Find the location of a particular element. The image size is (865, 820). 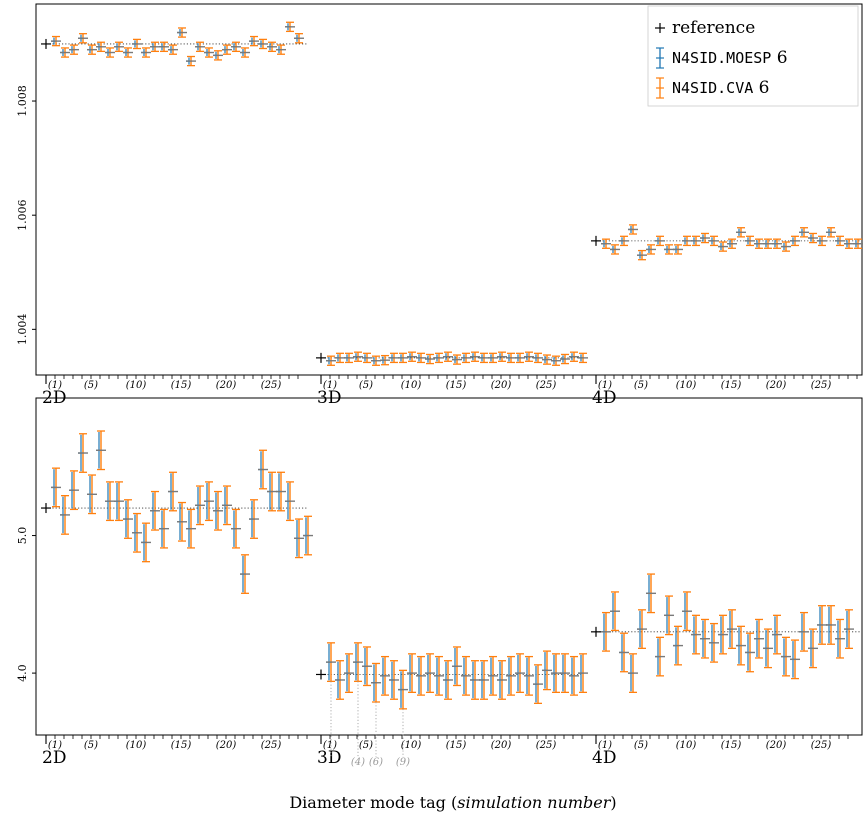

legend-entry: N4SID.MOESP 6 is located at coordinates (730, 58).